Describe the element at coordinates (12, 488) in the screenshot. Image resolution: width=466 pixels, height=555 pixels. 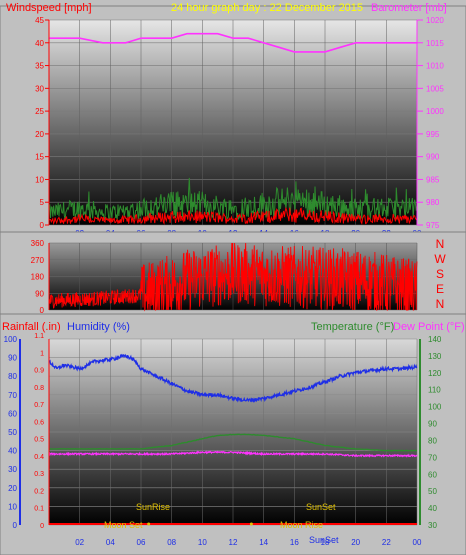
I see `humidity-tick-label: 20` at that location.